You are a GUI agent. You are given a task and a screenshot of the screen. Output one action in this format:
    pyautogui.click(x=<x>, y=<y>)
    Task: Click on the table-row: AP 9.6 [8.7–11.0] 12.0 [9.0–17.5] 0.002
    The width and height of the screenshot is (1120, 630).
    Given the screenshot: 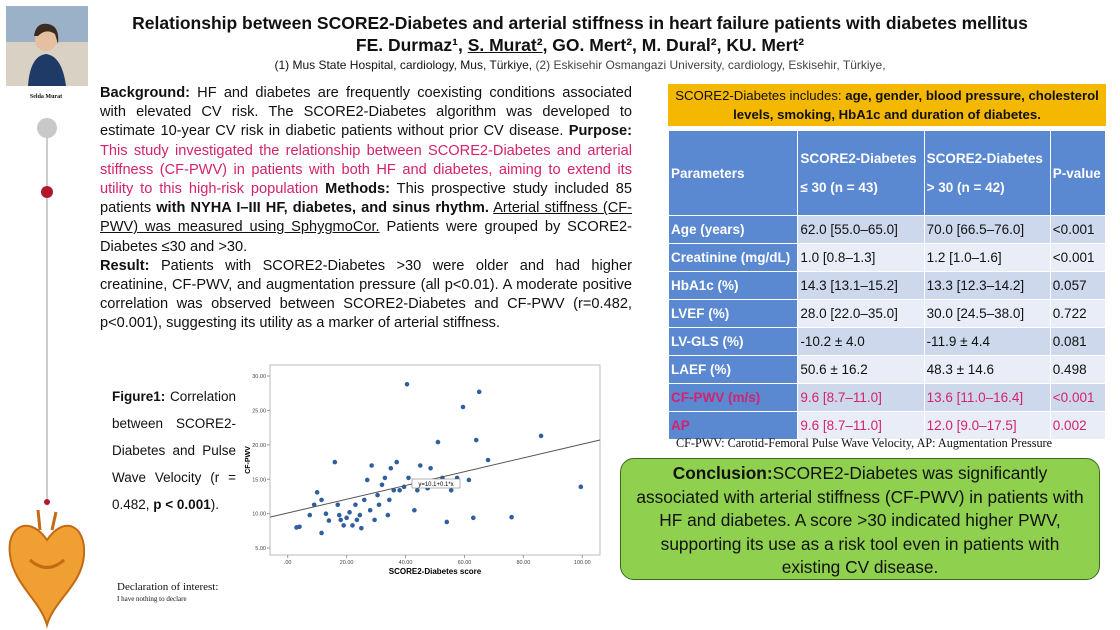 What is the action you would take?
    pyautogui.click(x=887, y=425)
    